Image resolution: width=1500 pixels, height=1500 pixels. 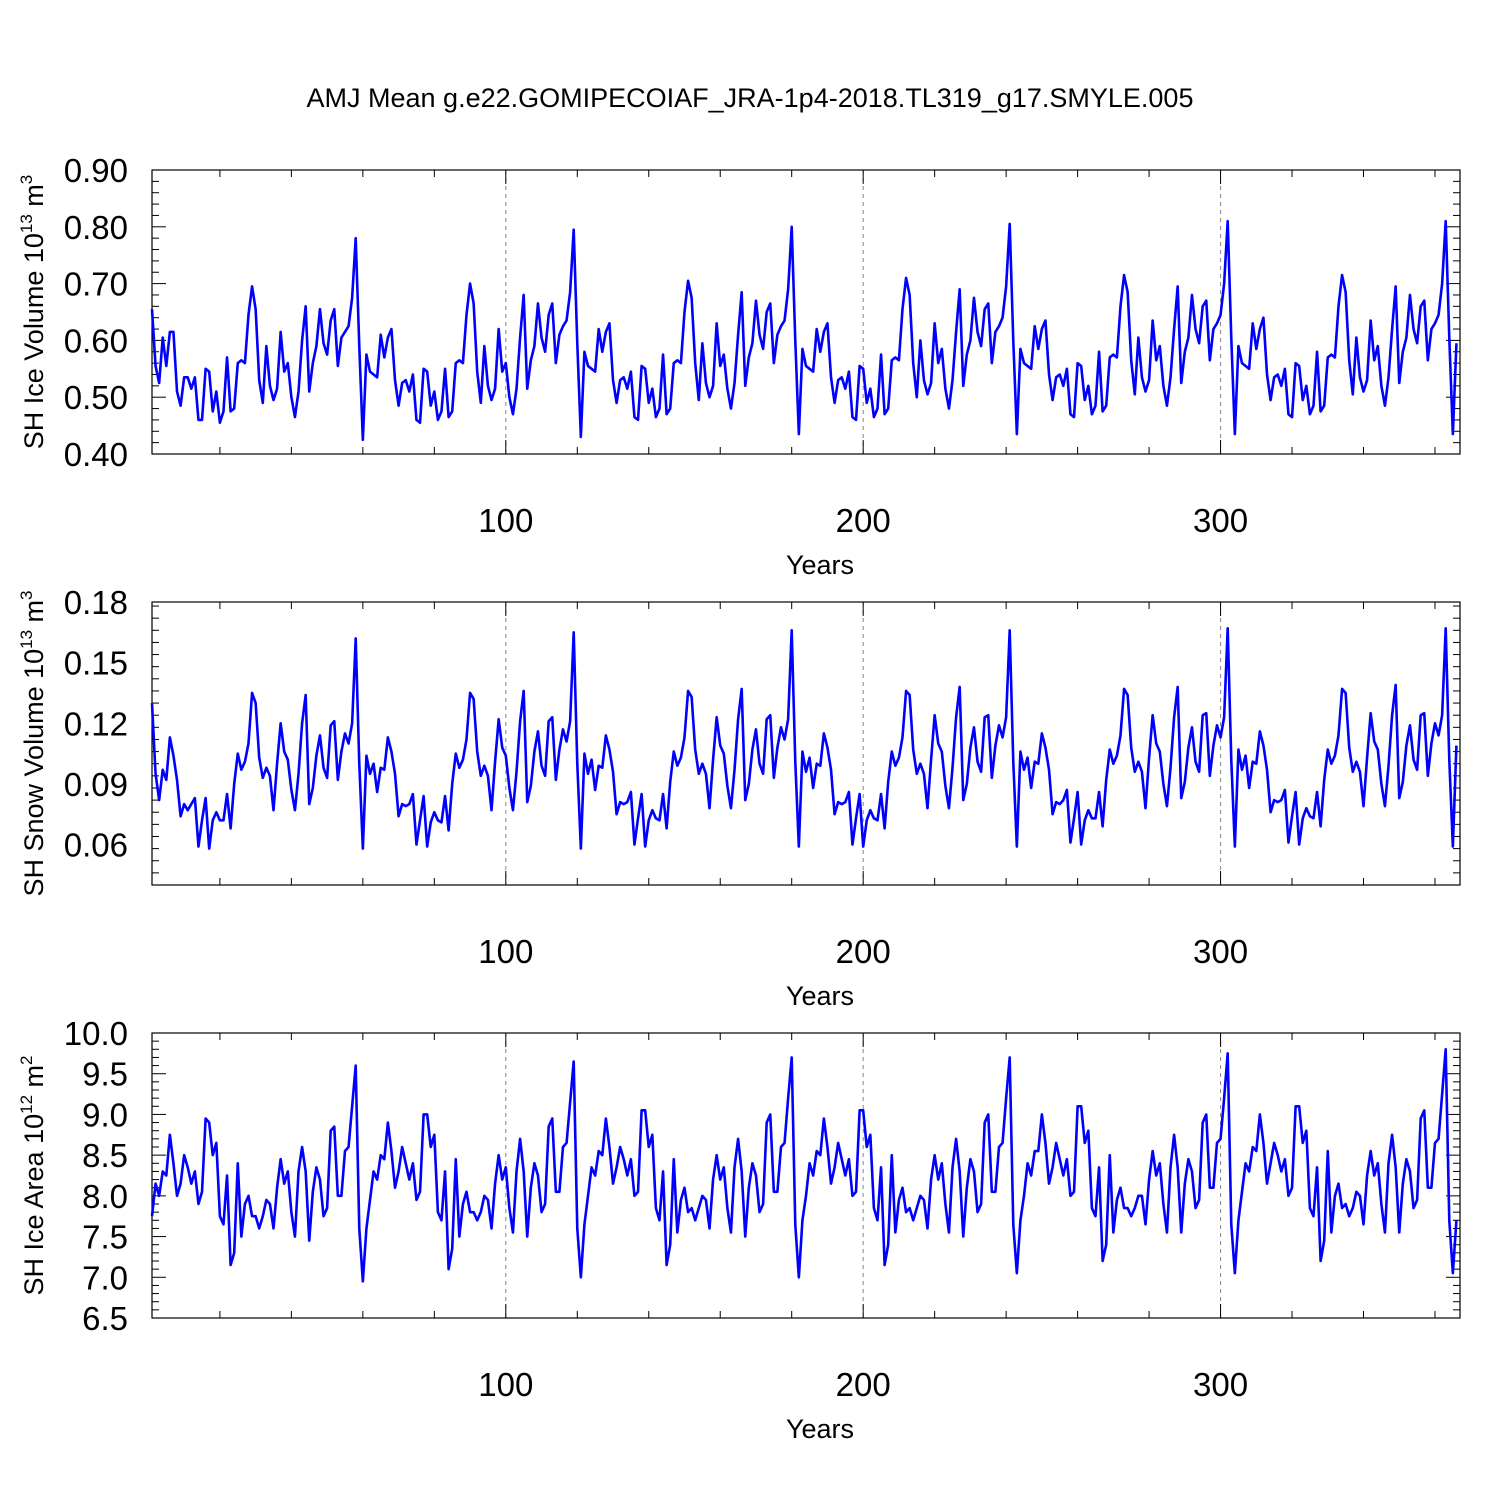 What do you see at coordinates (96, 723) in the screenshot?
I see `y-tick-label: 0.12` at bounding box center [96, 723].